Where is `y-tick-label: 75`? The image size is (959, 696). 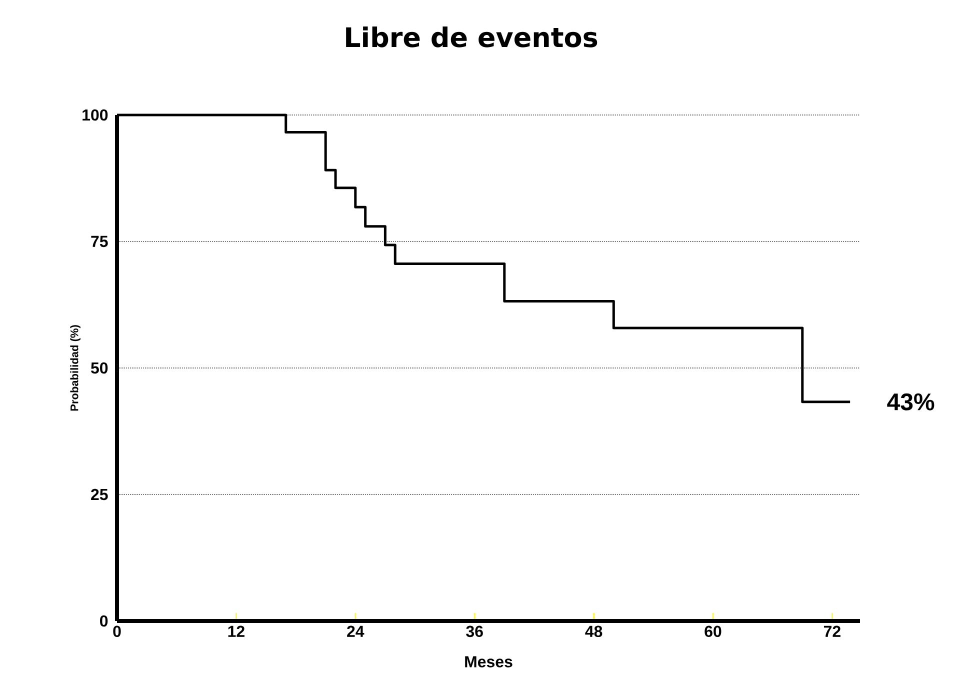 y-tick-label: 75 is located at coordinates (99, 242).